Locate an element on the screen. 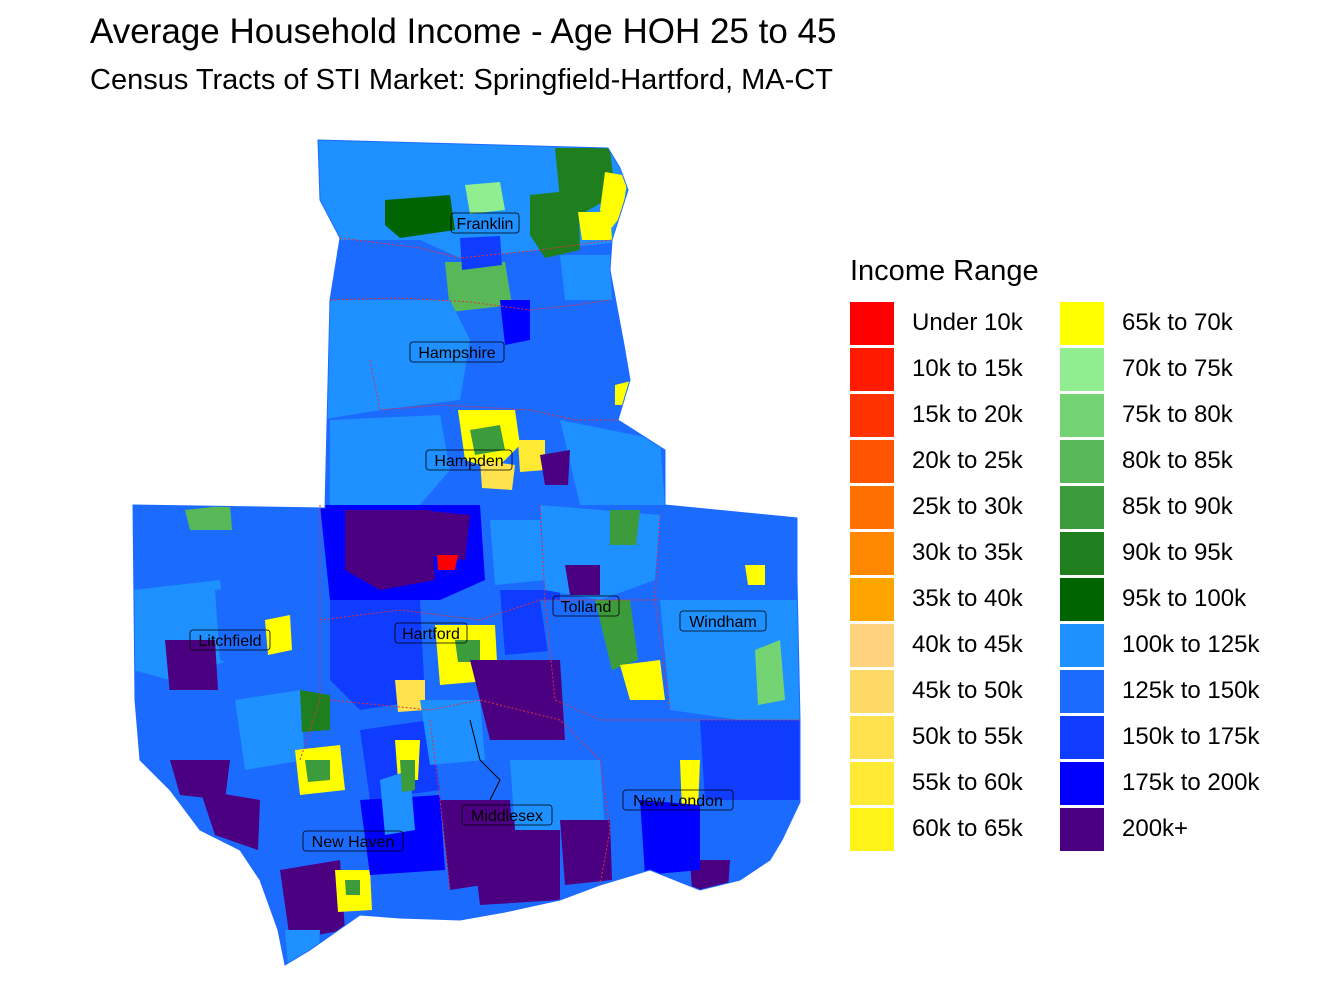  legend-label: 30k to 35k is located at coordinates (967, 552).